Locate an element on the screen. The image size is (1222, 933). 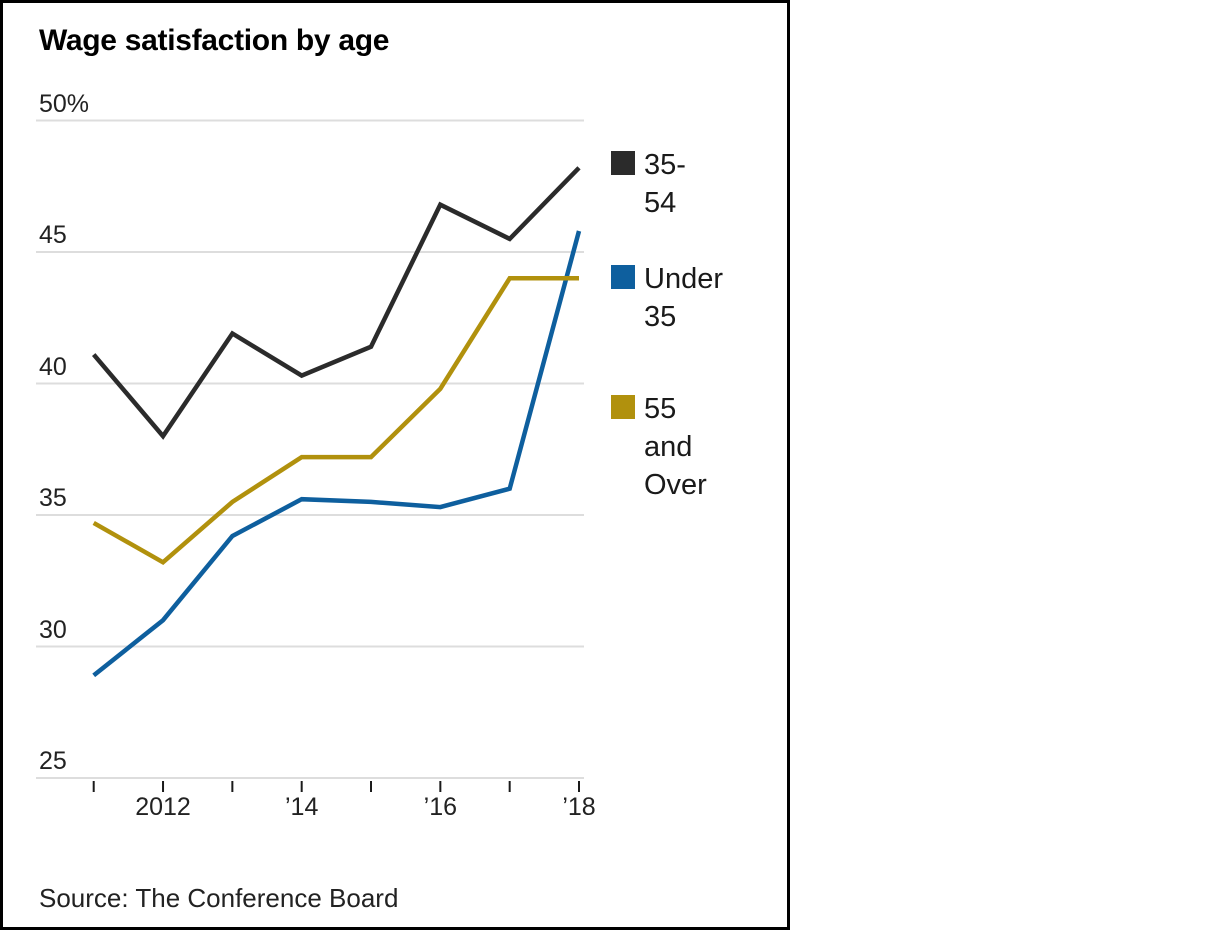
y-tick-label: 45 is located at coordinates (53, 235).